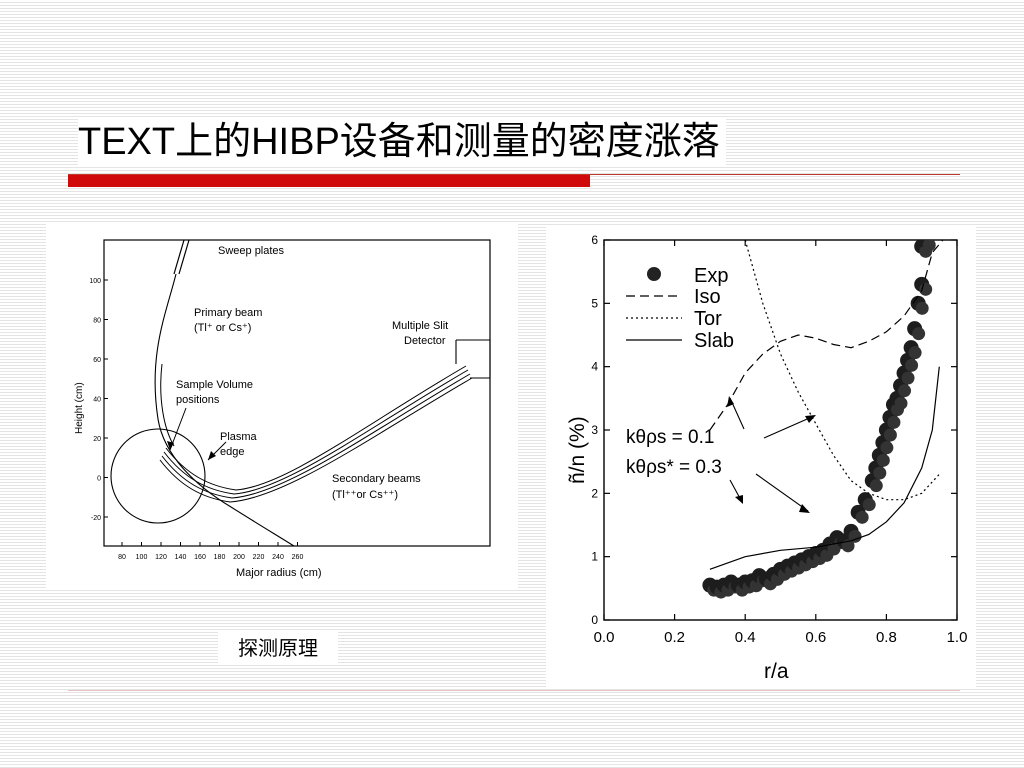  What do you see at coordinates (670, 437) in the screenshot?
I see `annotation-k01: kθρs = 0.1` at bounding box center [670, 437].